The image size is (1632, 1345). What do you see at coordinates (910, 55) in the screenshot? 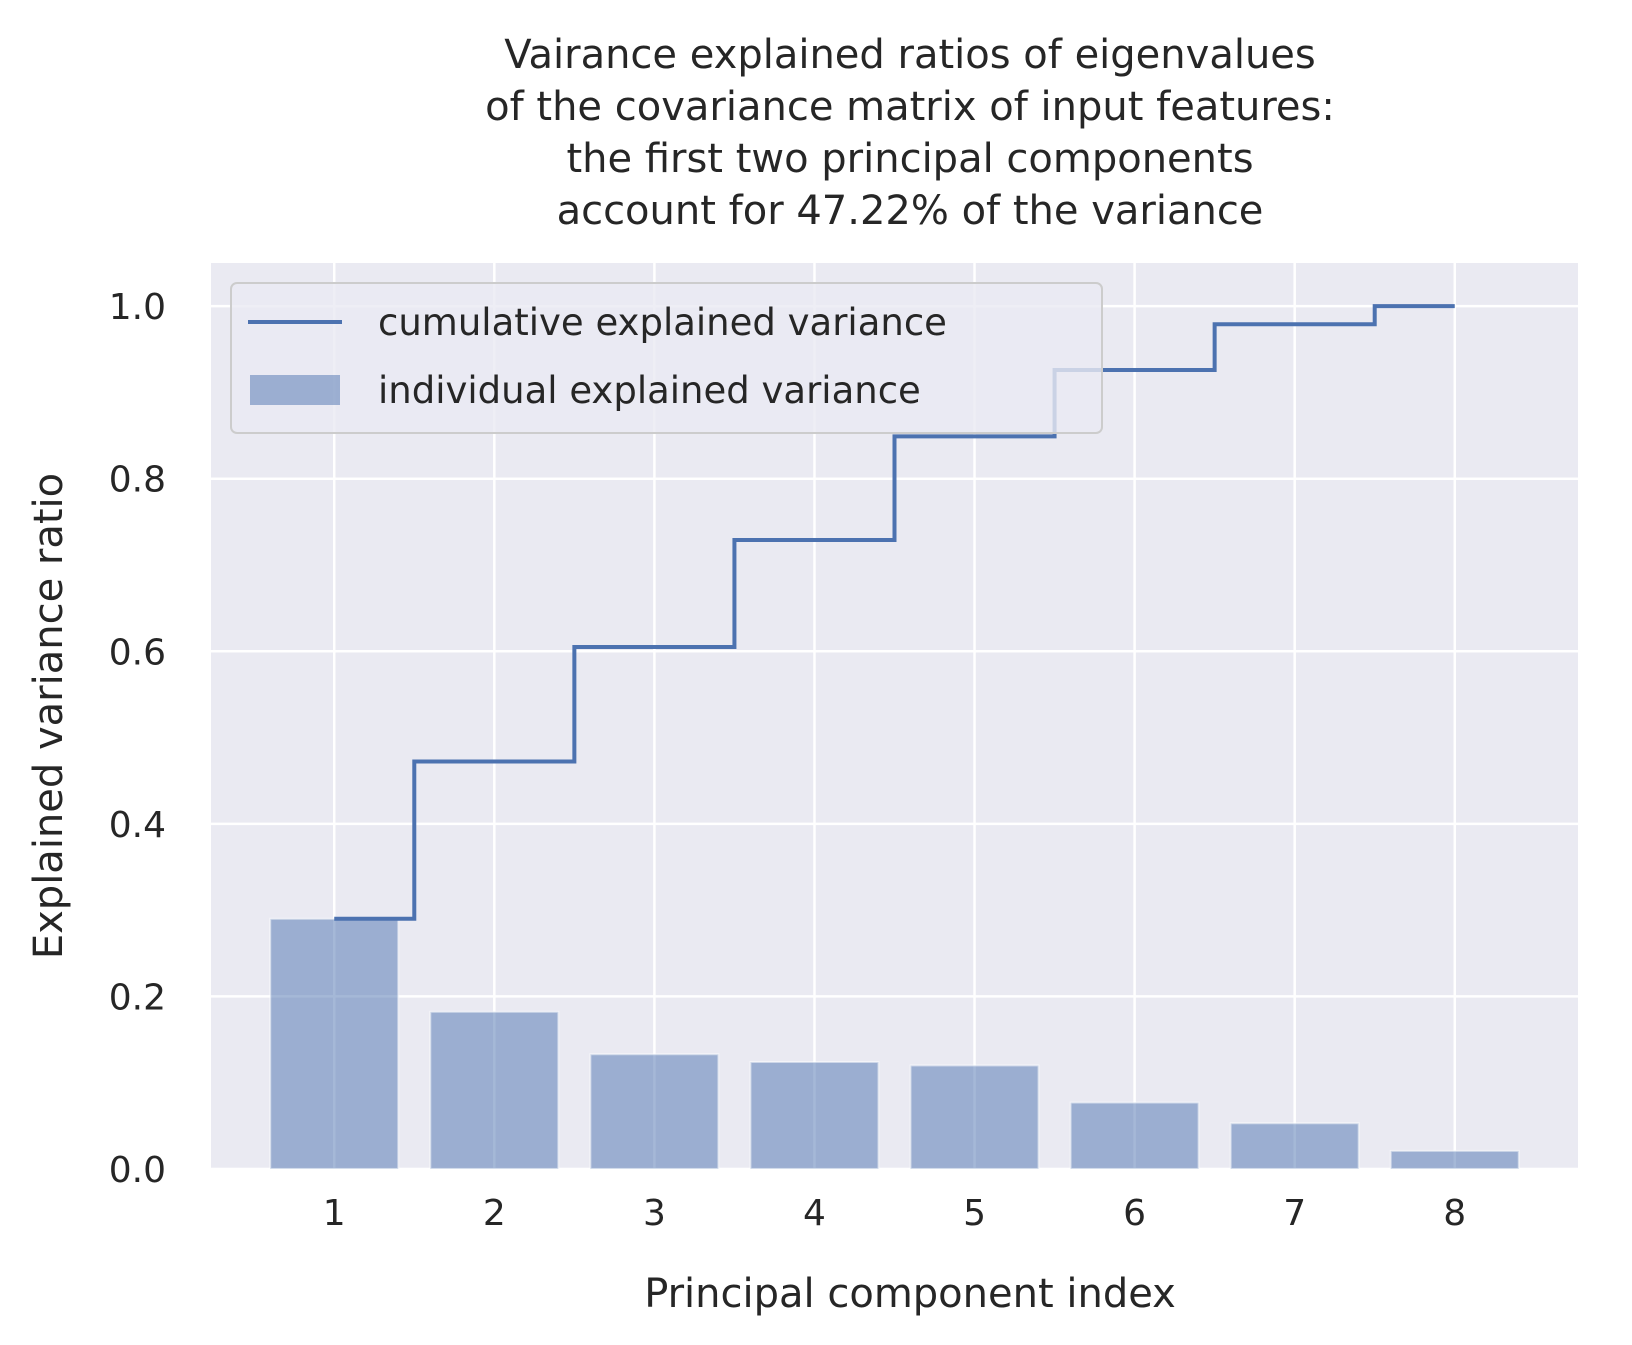
I see `title-line: Vairance explained ratios of eigenvalues` at bounding box center [910, 55].